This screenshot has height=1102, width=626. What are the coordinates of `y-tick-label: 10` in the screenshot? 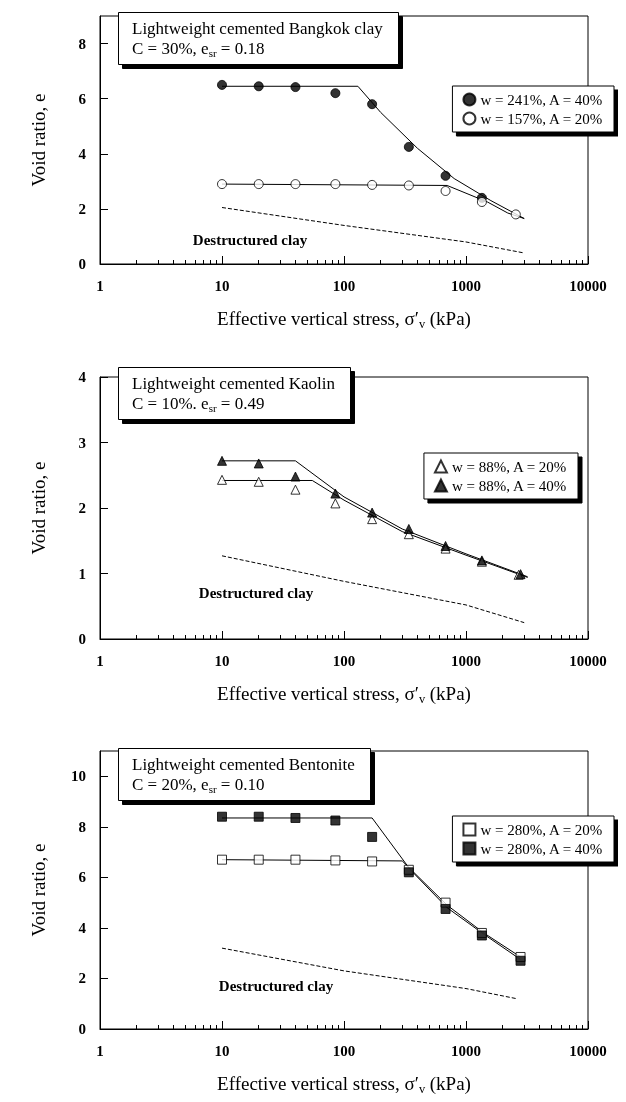 It's located at (78, 776).